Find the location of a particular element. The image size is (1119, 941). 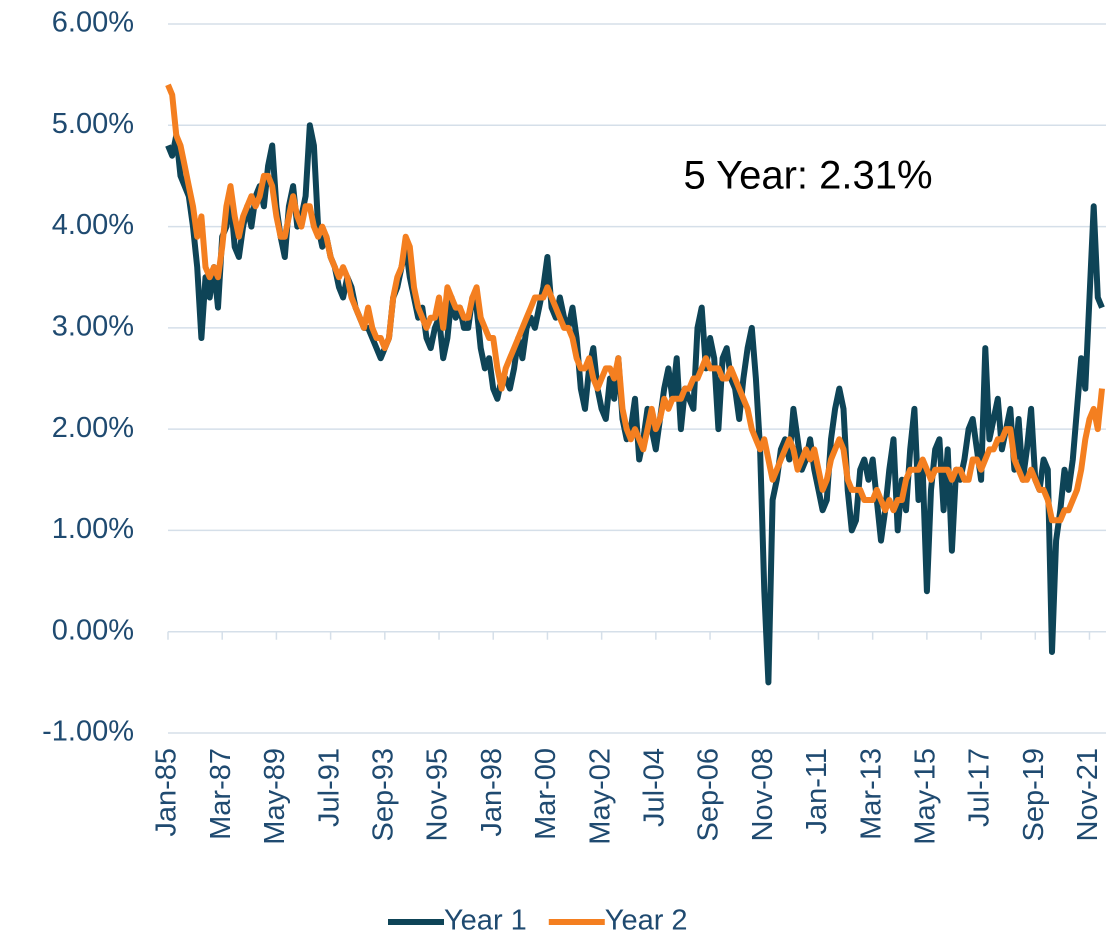

legend: Year 1 Year 2 is located at coordinates (538, 921).